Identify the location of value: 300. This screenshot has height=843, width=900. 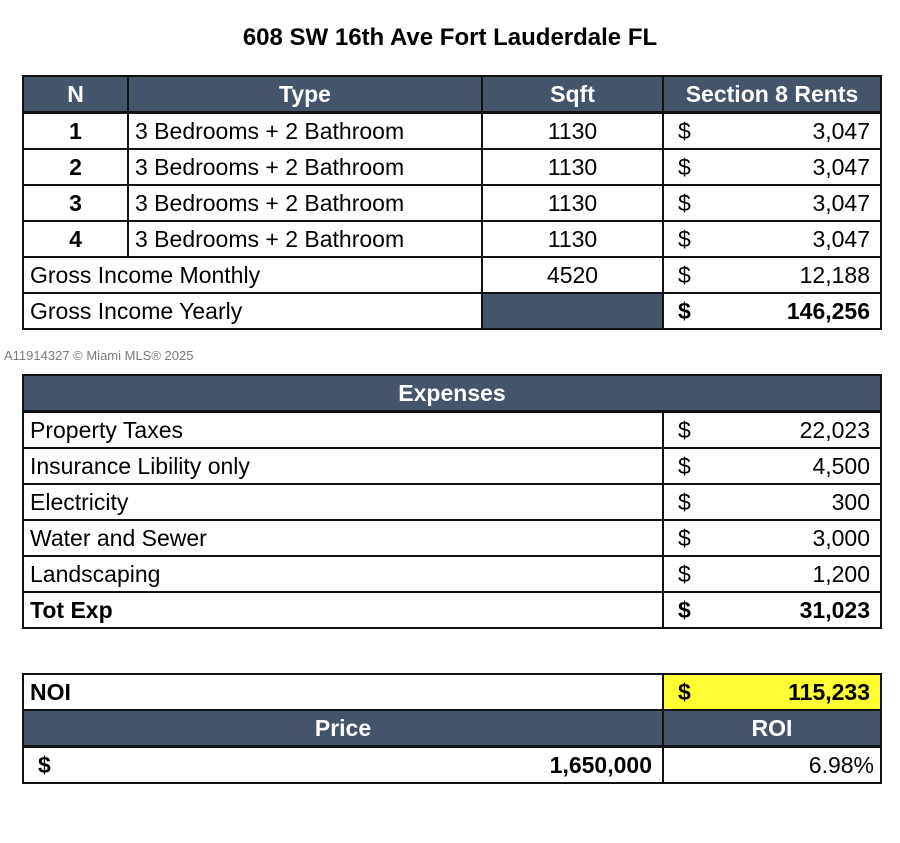
(850, 501).